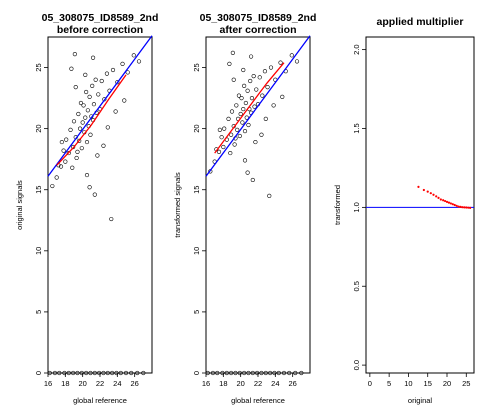 The image size is (497, 419). Describe the element at coordinates (38, 128) in the screenshot. I see `y-tick-label: 20` at that location.